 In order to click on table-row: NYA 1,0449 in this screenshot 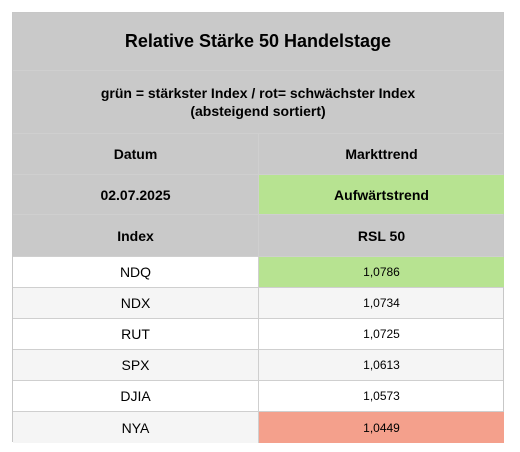, I will do `click(258, 427)`.